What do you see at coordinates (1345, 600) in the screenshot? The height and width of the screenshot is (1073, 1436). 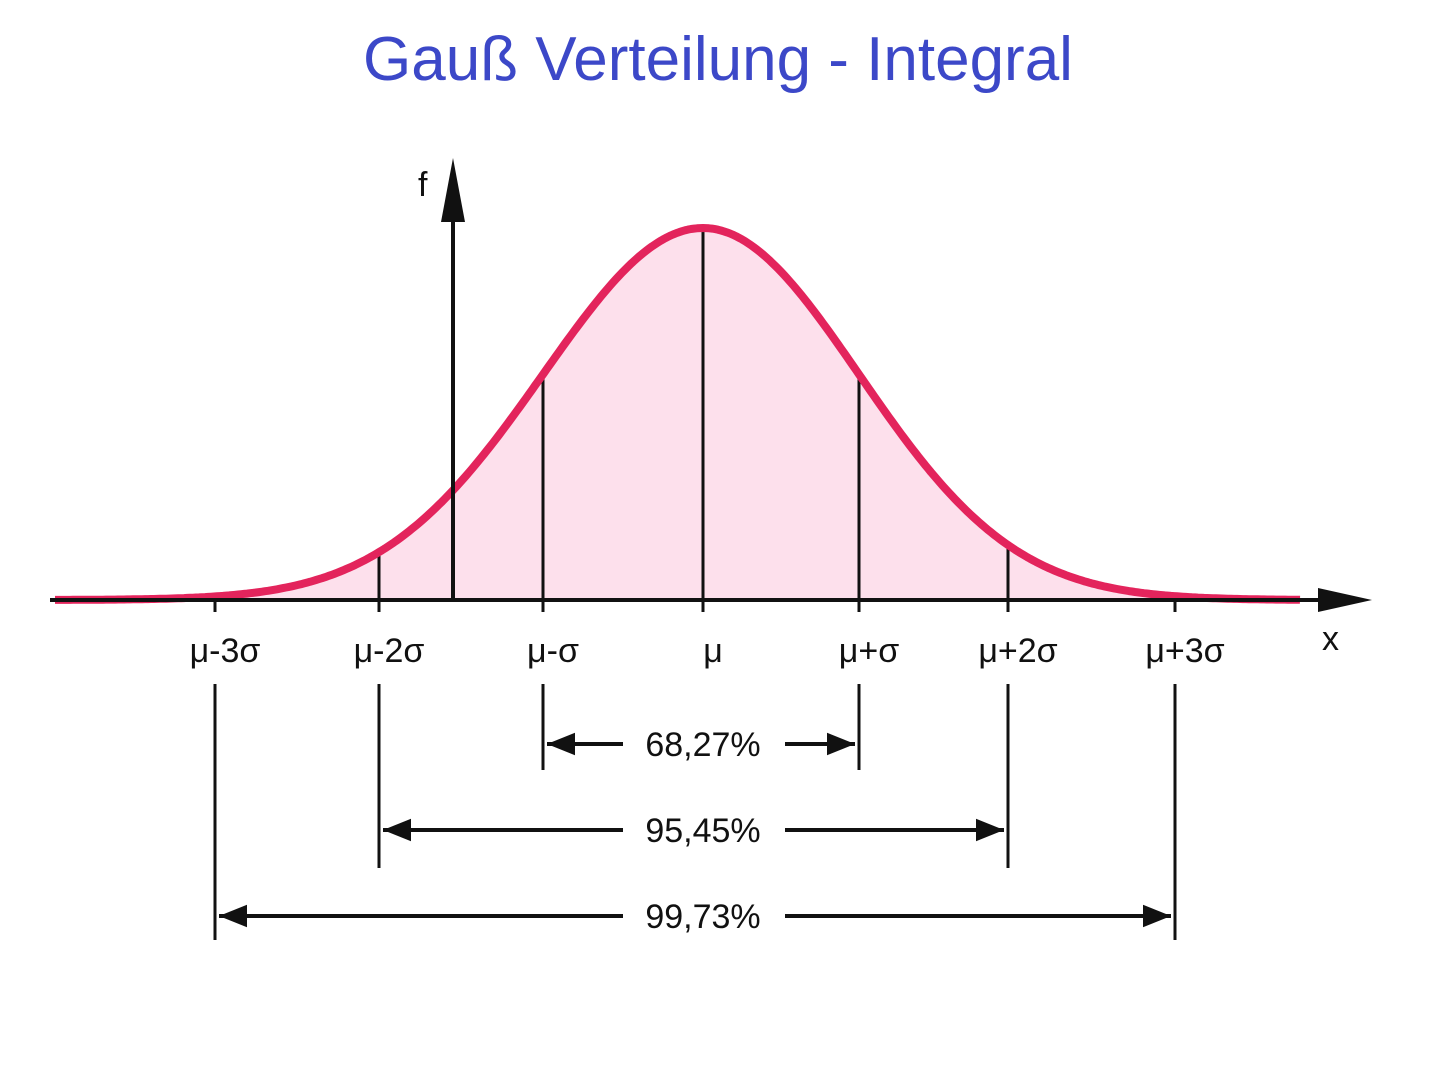 I see `x-axis-arrow-icon` at bounding box center [1345, 600].